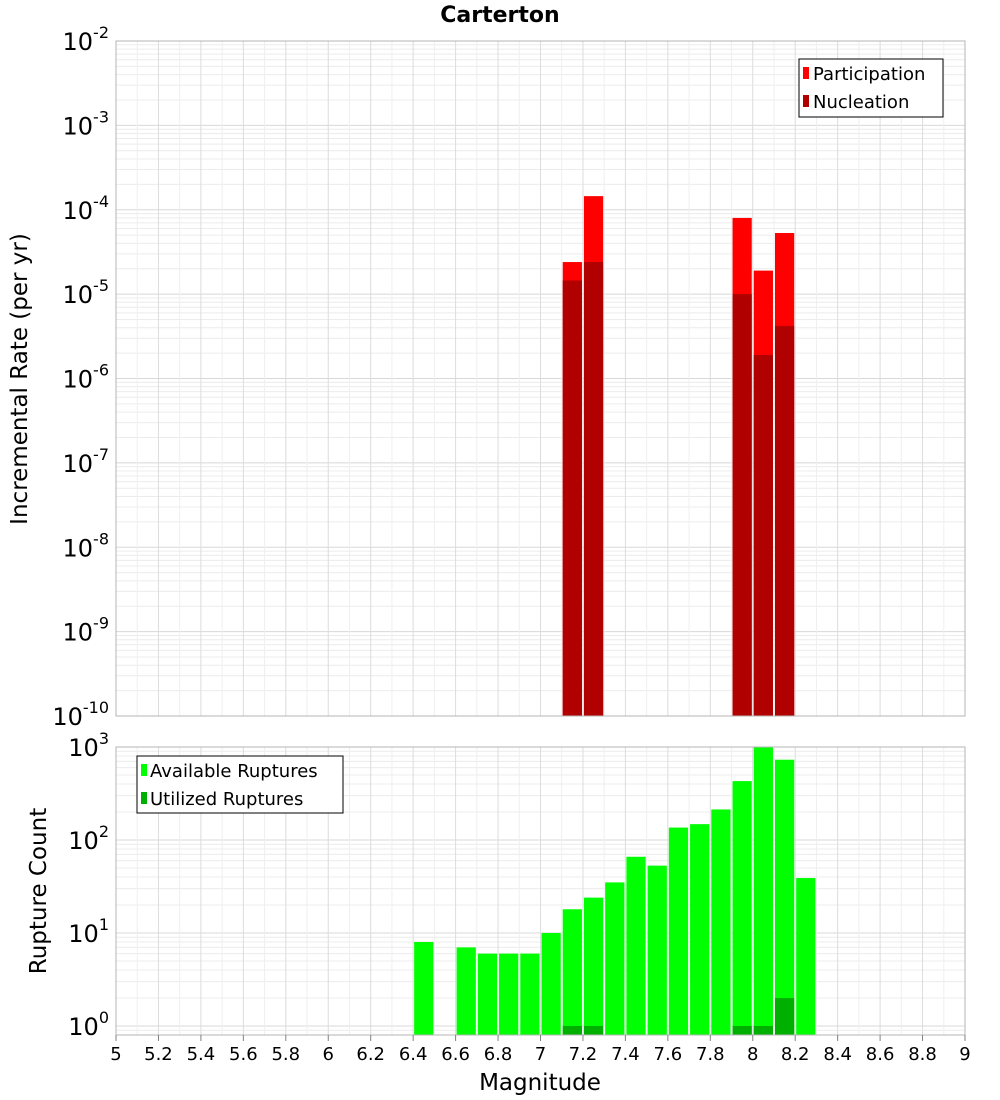 The height and width of the screenshot is (1100, 1000). What do you see at coordinates (158, 1054) in the screenshot?
I see `x-tick-label: 5.2` at bounding box center [158, 1054].